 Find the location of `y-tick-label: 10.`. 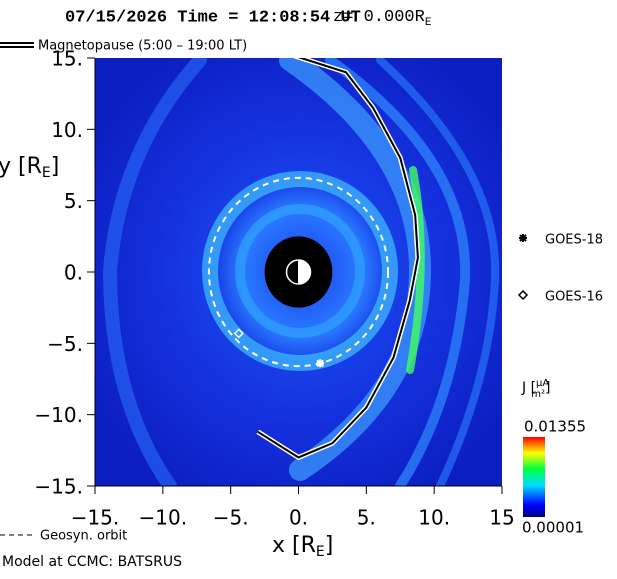

y-tick-label: 10. is located at coordinates (67, 130).